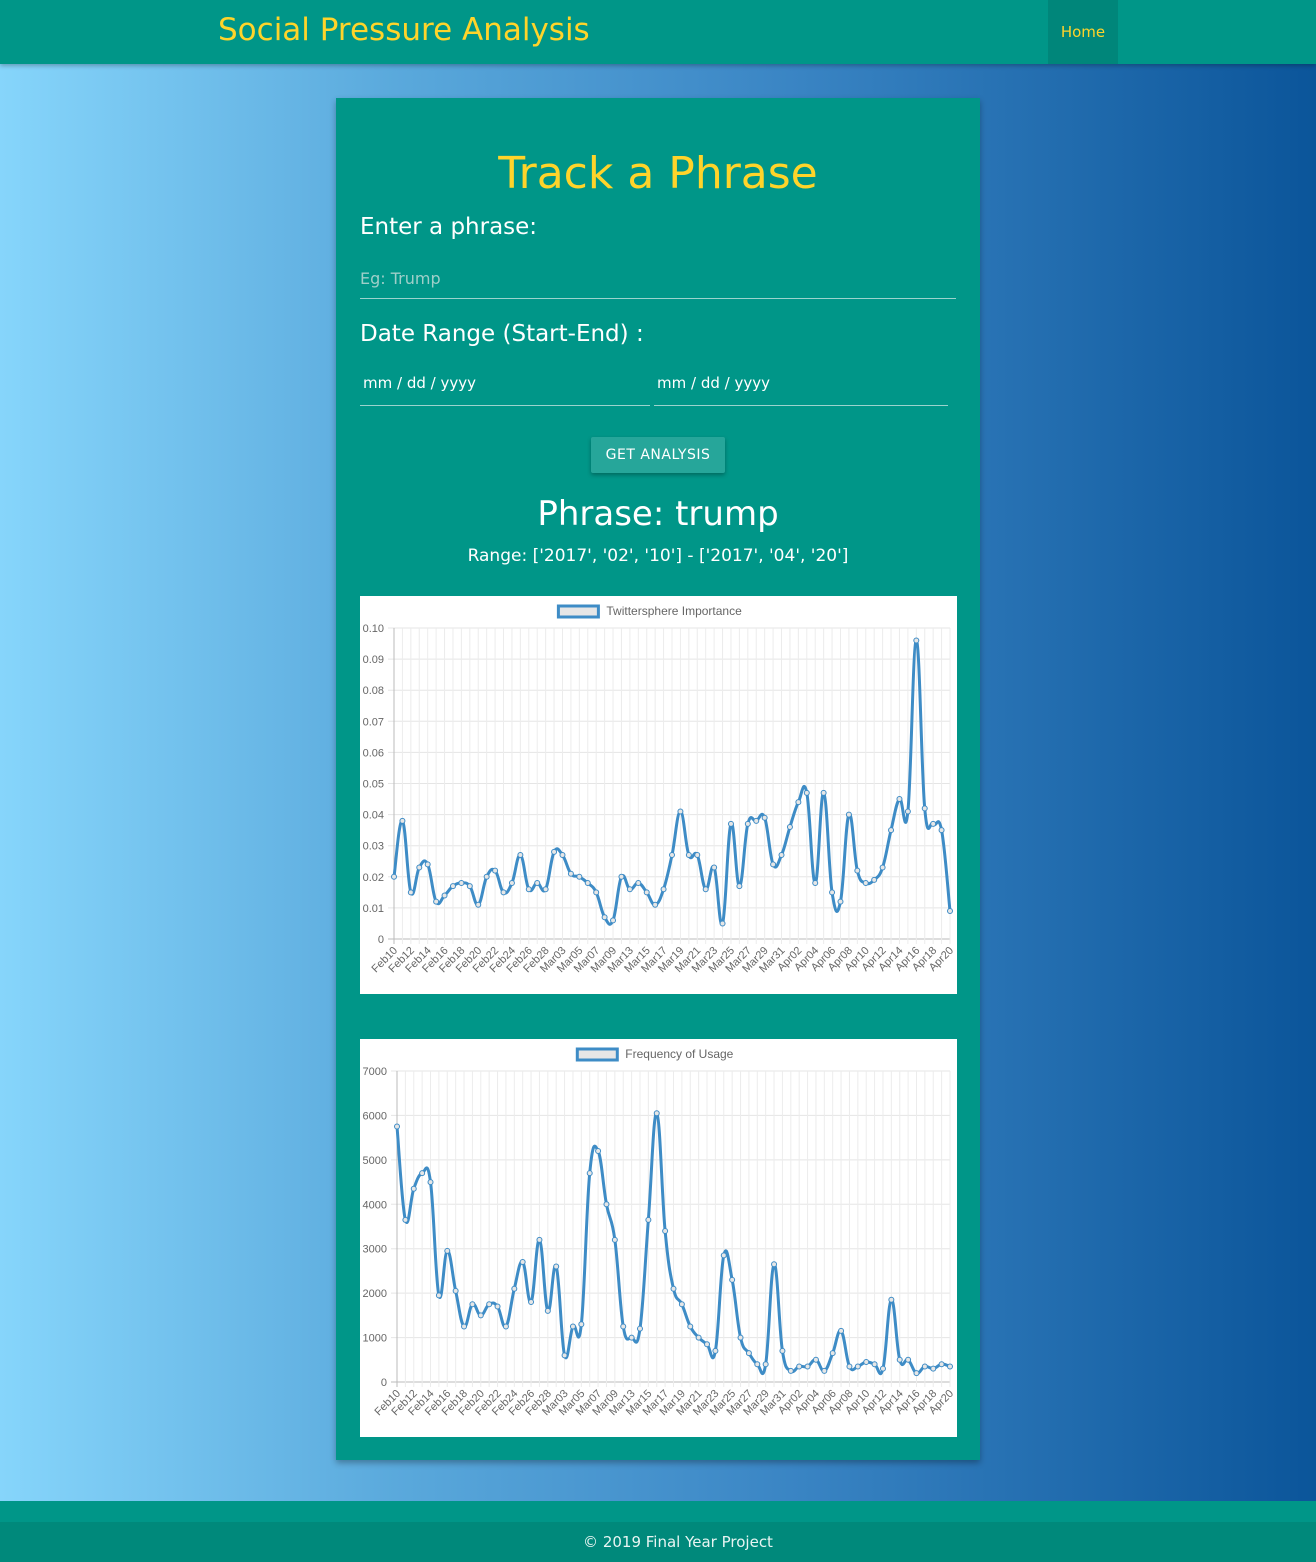  I want to click on get-analysis-button: GET ANALYSIS, so click(658, 455).